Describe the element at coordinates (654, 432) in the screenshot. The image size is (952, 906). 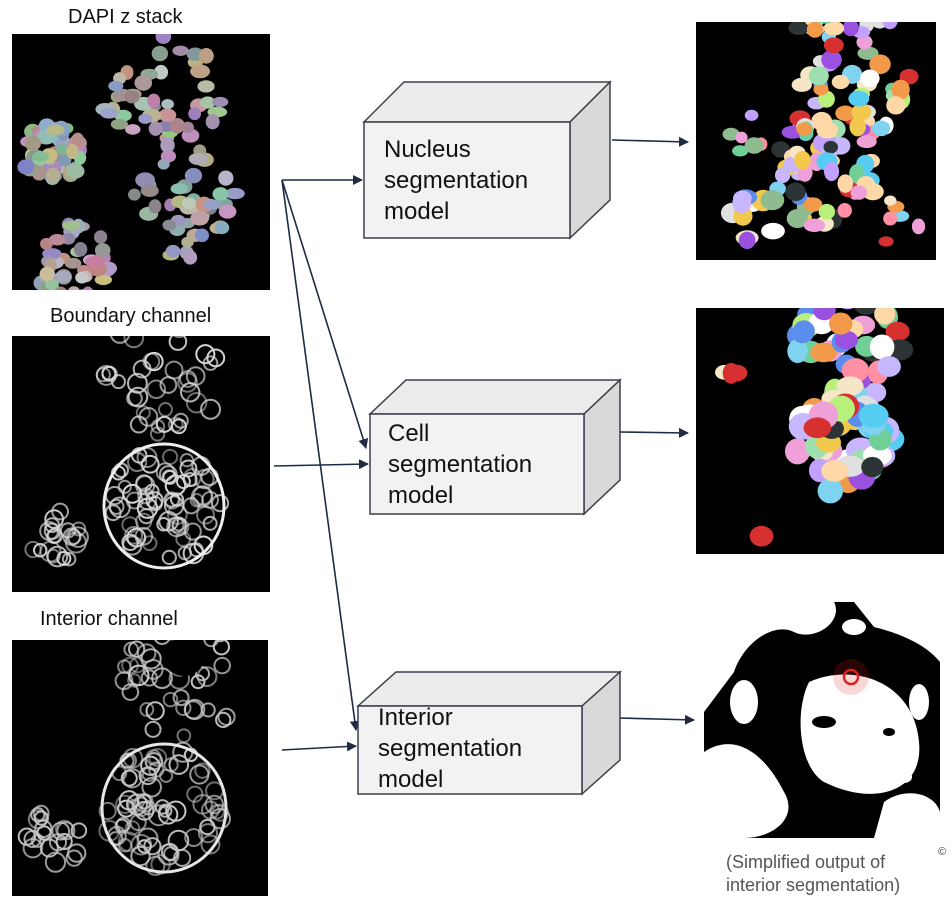
I see `cell-output-arrow` at that location.